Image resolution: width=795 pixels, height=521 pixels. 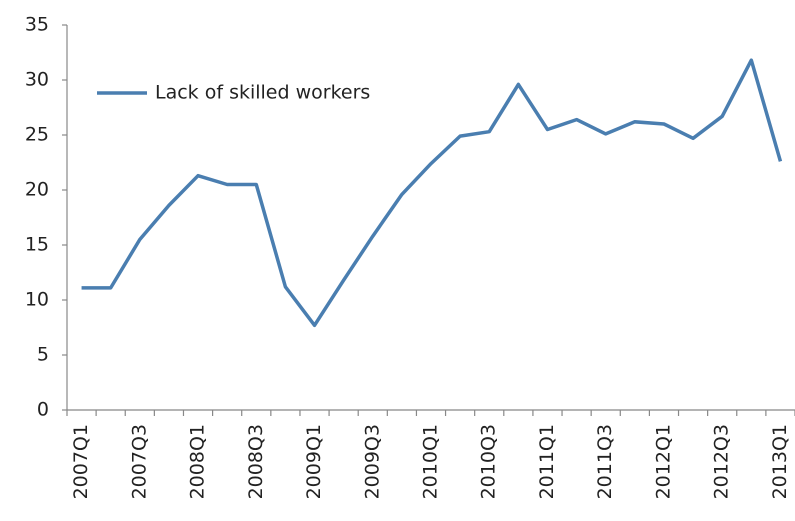 What do you see at coordinates (81, 461) in the screenshot?
I see `x-tick-label: 2007Q1` at bounding box center [81, 461].